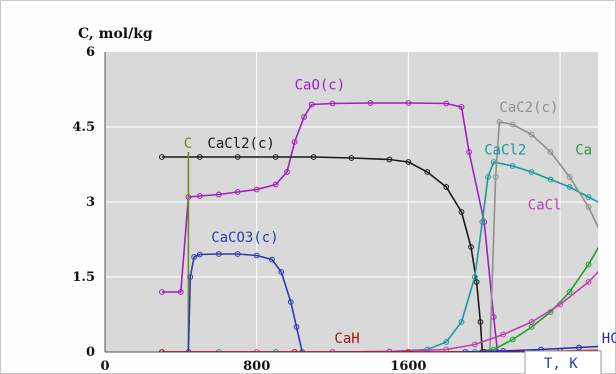  What do you see at coordinates (83, 277) in the screenshot?
I see `y-tick-label: 1.5` at bounding box center [83, 277].